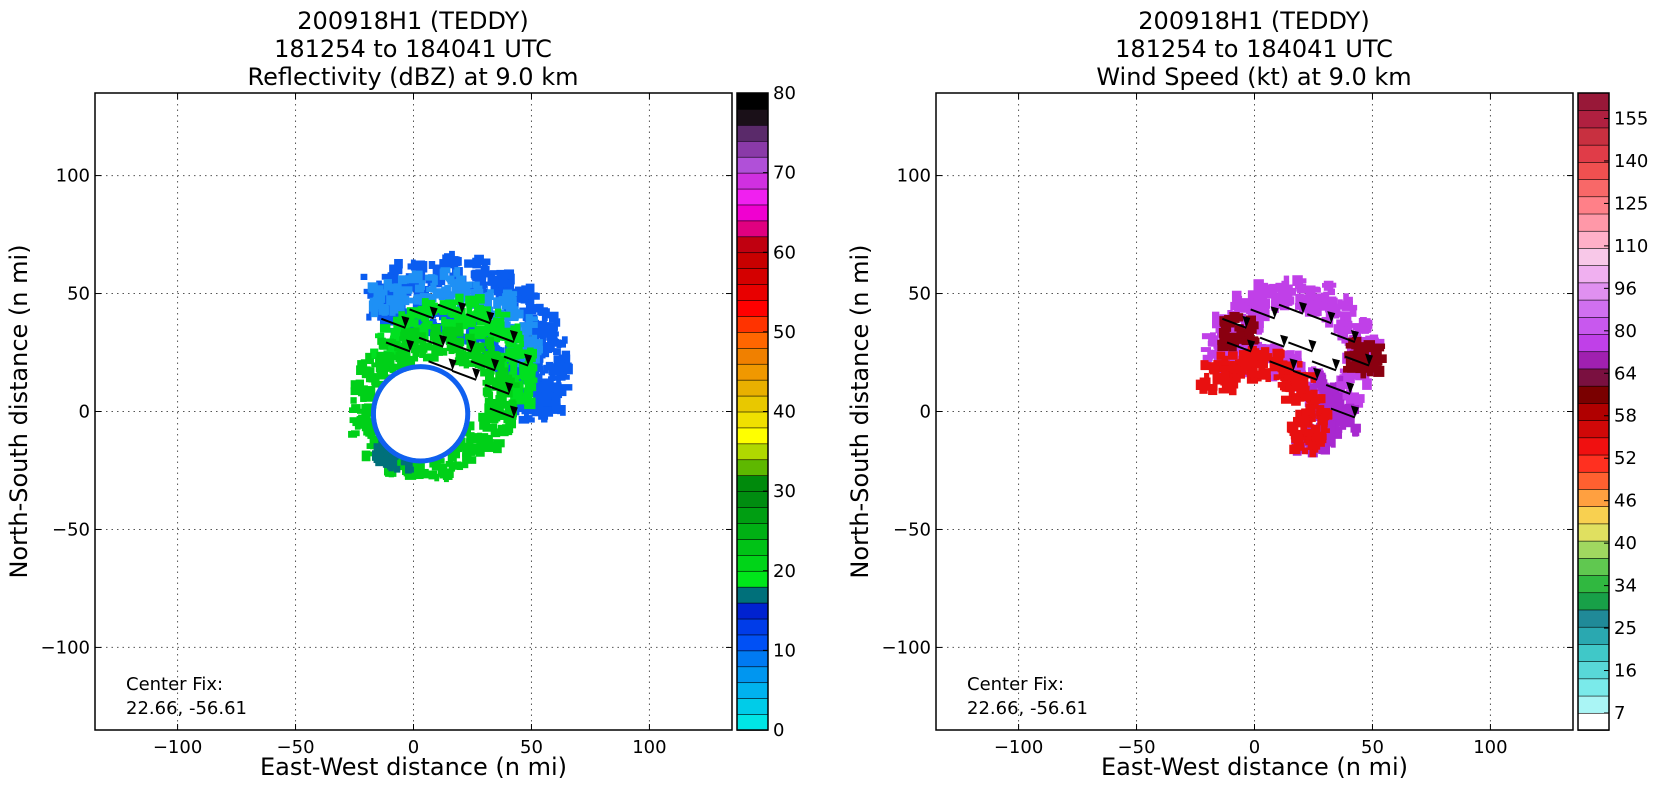 This screenshot has width=1654, height=787. What do you see at coordinates (65, 647) in the screenshot?
I see `y-tick-label: −100` at bounding box center [65, 647].